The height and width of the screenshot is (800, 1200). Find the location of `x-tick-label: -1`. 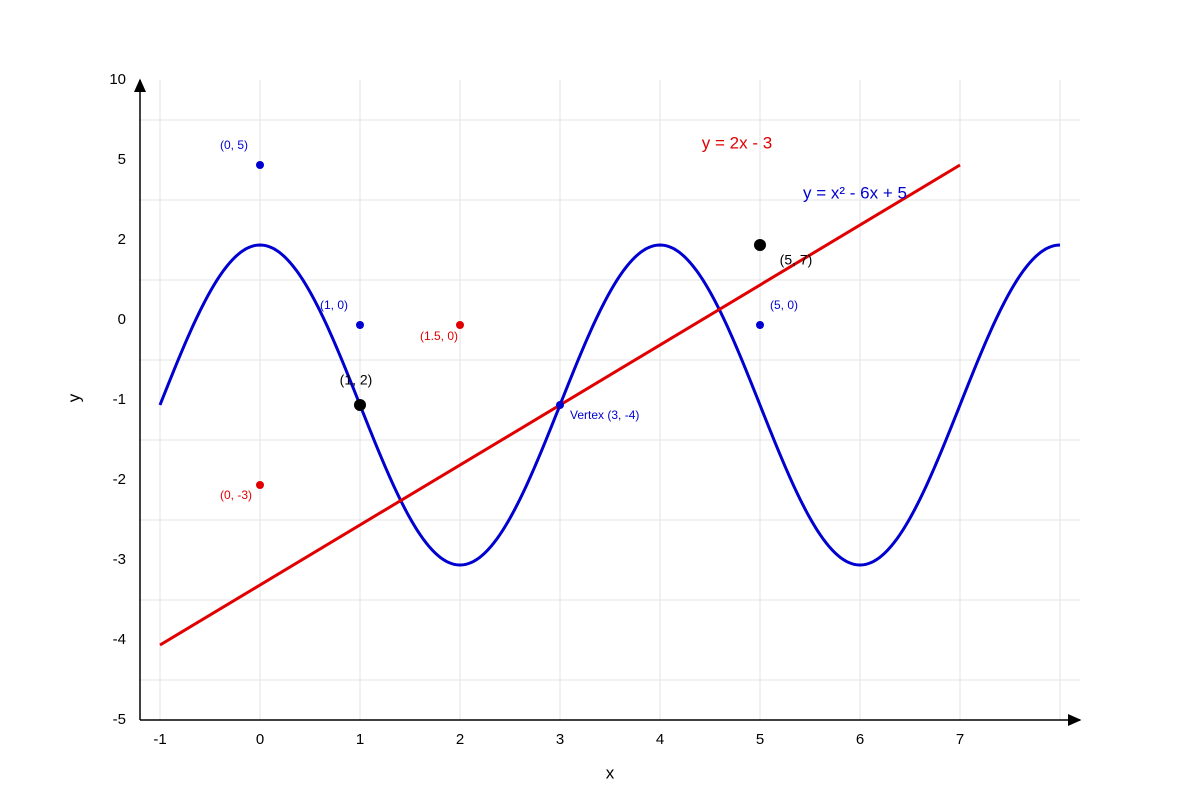

x-tick-label: -1 is located at coordinates (159, 739).